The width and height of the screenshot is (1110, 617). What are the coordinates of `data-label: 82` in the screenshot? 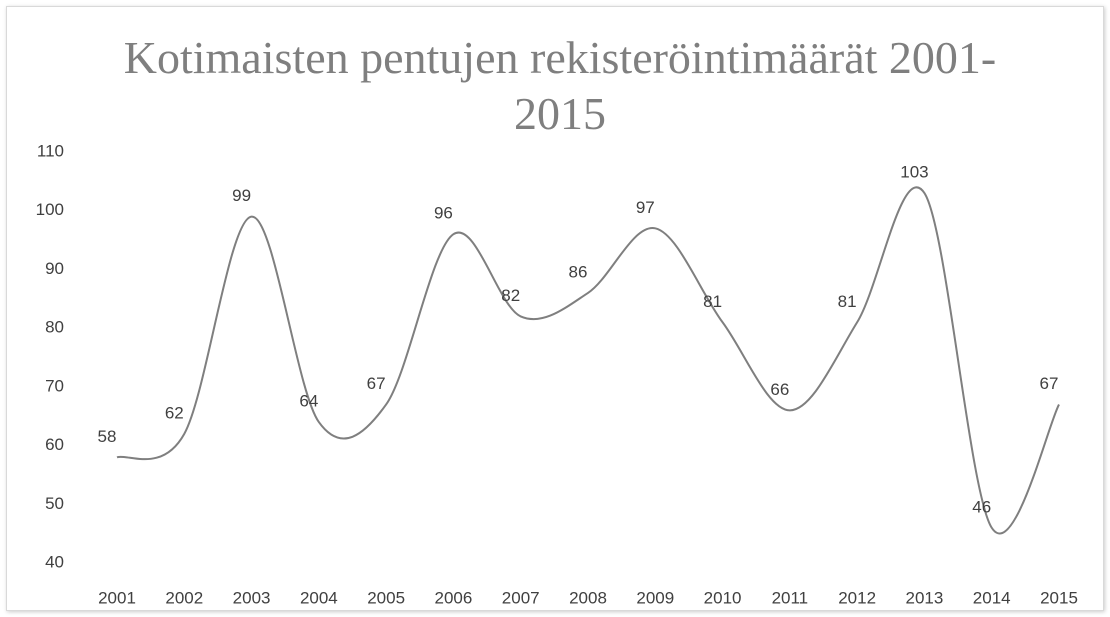 It's located at (510, 295).